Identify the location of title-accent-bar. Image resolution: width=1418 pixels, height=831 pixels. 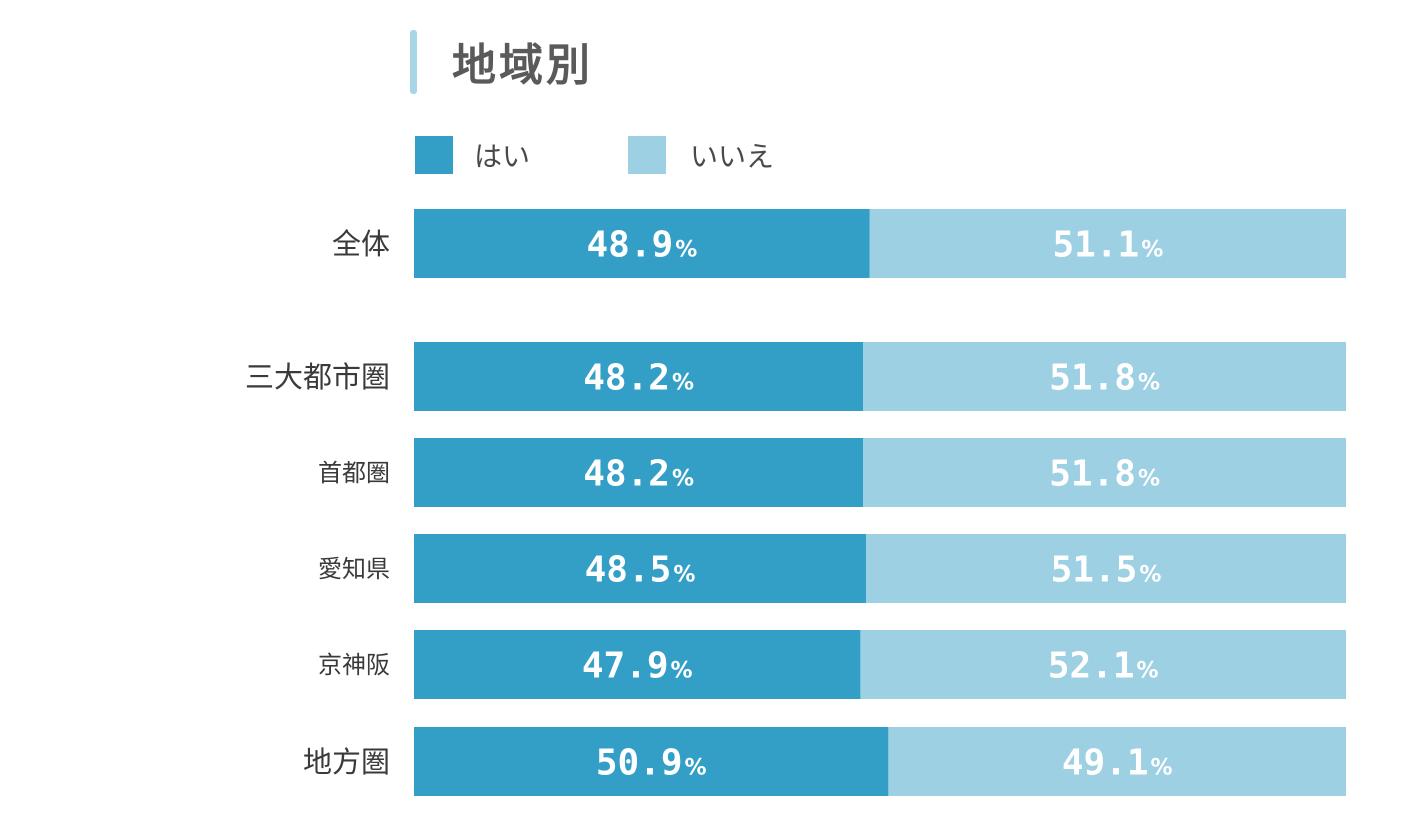
(413, 62).